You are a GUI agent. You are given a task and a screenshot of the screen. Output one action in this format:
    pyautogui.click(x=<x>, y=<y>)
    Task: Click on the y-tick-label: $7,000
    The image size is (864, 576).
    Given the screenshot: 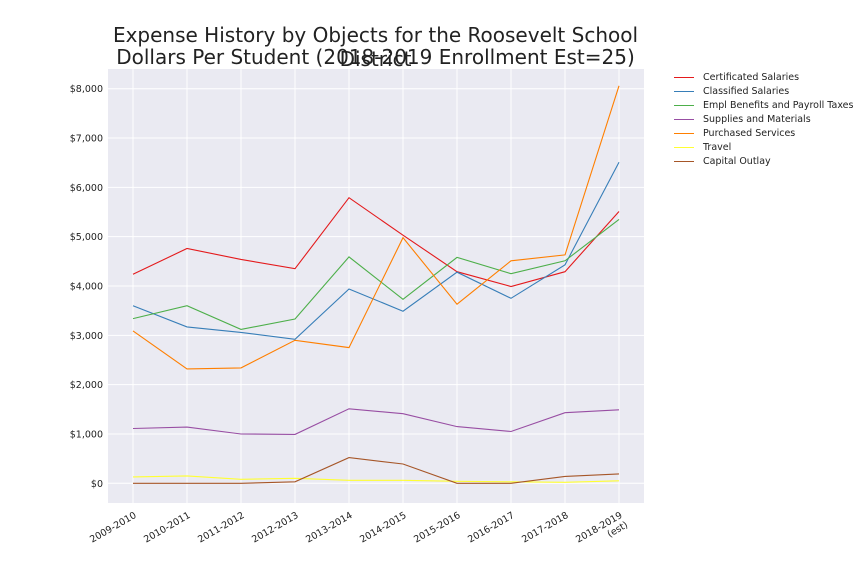 What is the action you would take?
    pyautogui.click(x=86, y=139)
    